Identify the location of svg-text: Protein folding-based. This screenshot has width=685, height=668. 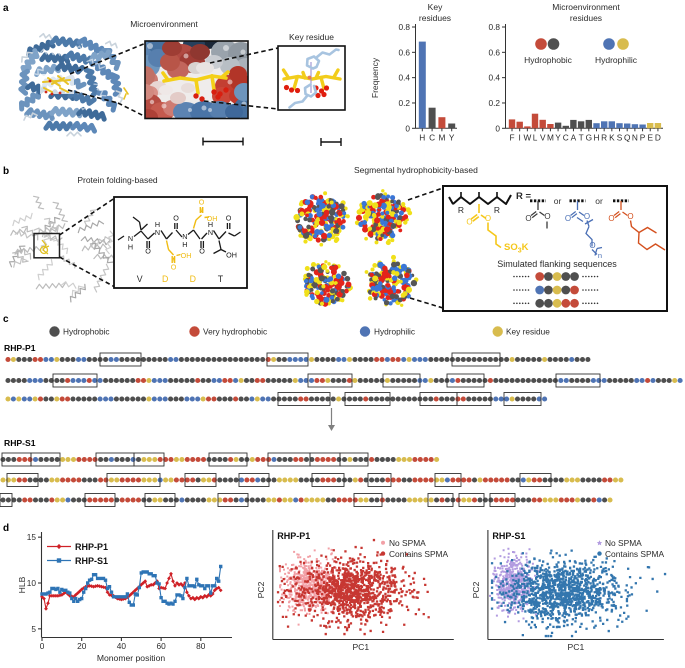
(117, 180).